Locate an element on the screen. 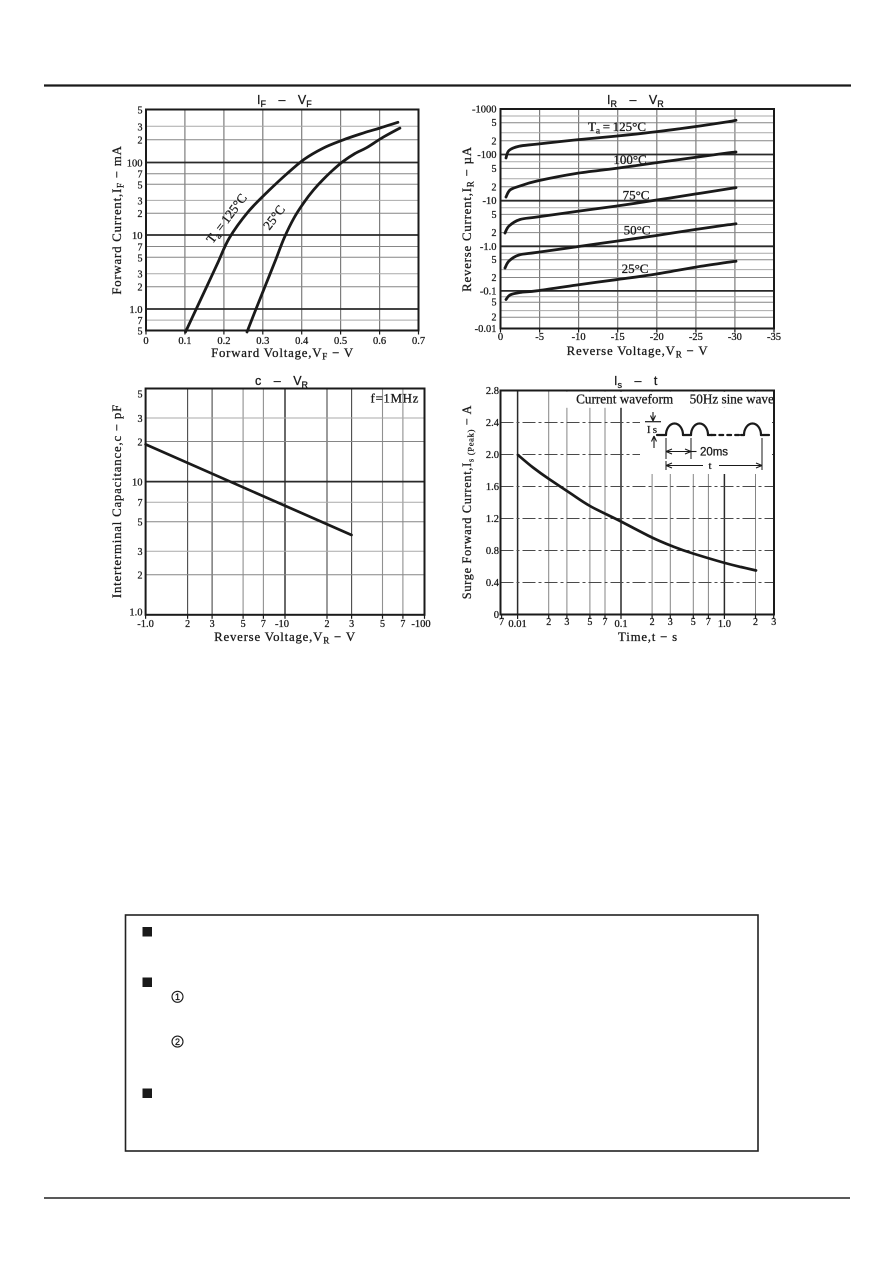 This screenshot has height=1263, width=893. svg-text: -30 is located at coordinates (735, 337).